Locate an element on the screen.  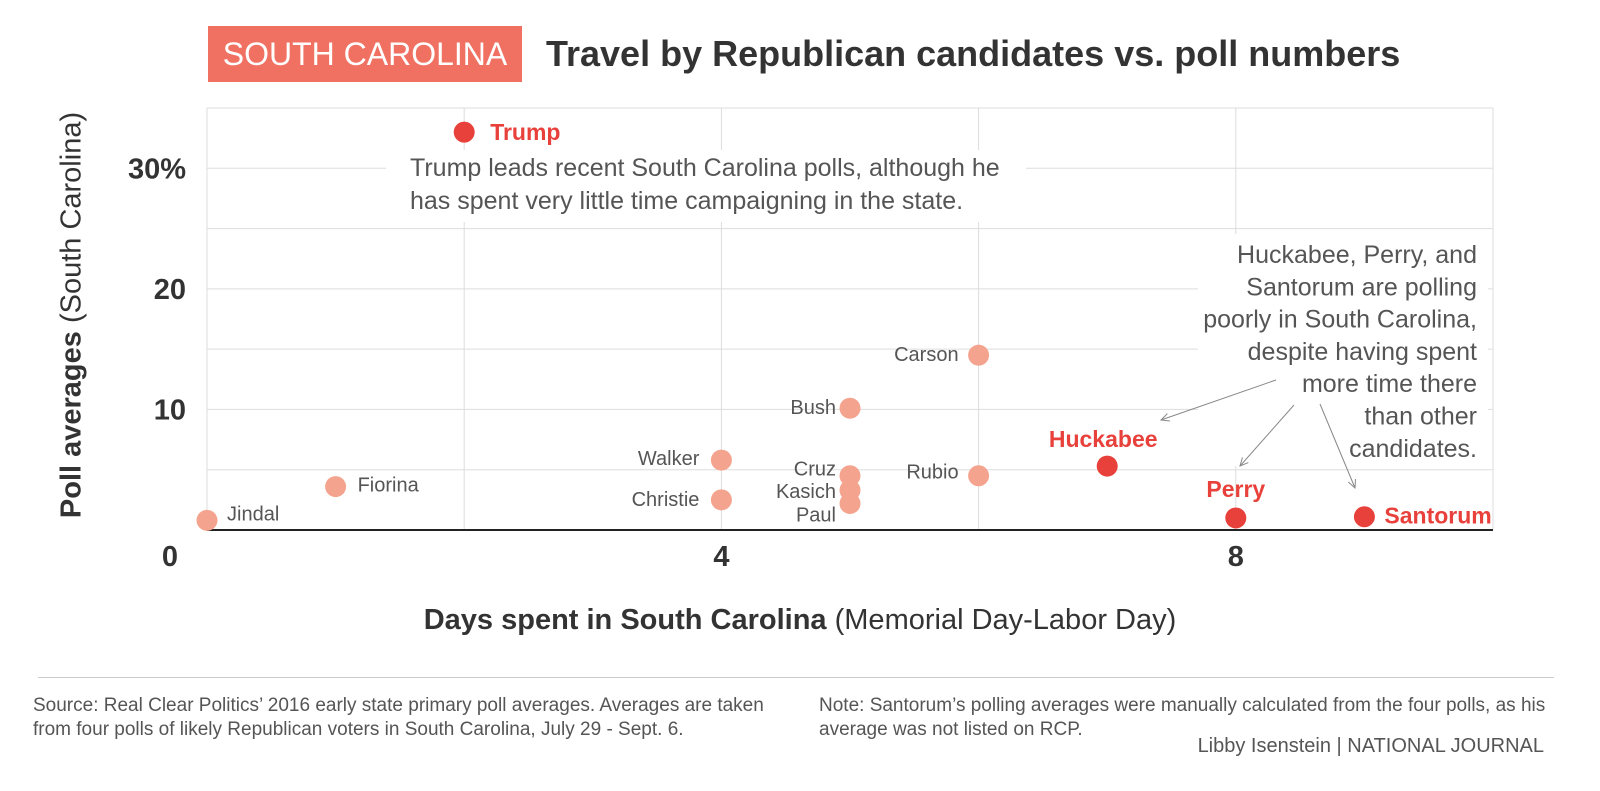
data-point-fiorina is located at coordinates (336, 487).